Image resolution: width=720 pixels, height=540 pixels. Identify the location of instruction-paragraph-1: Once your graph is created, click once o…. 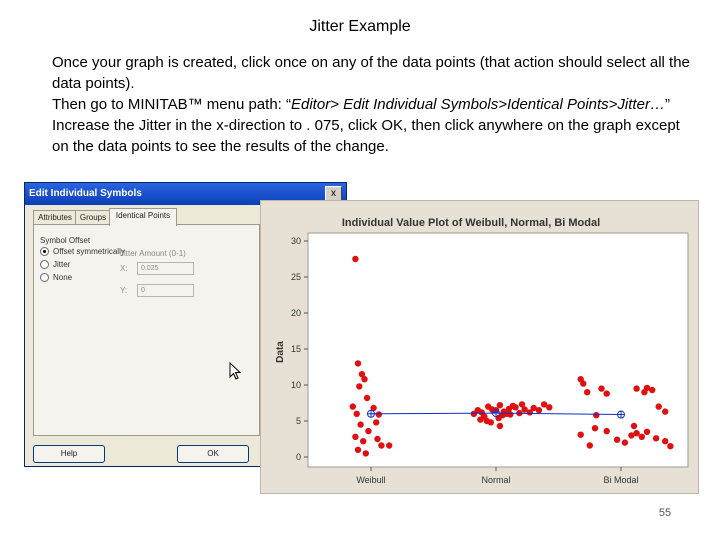
(371, 73).